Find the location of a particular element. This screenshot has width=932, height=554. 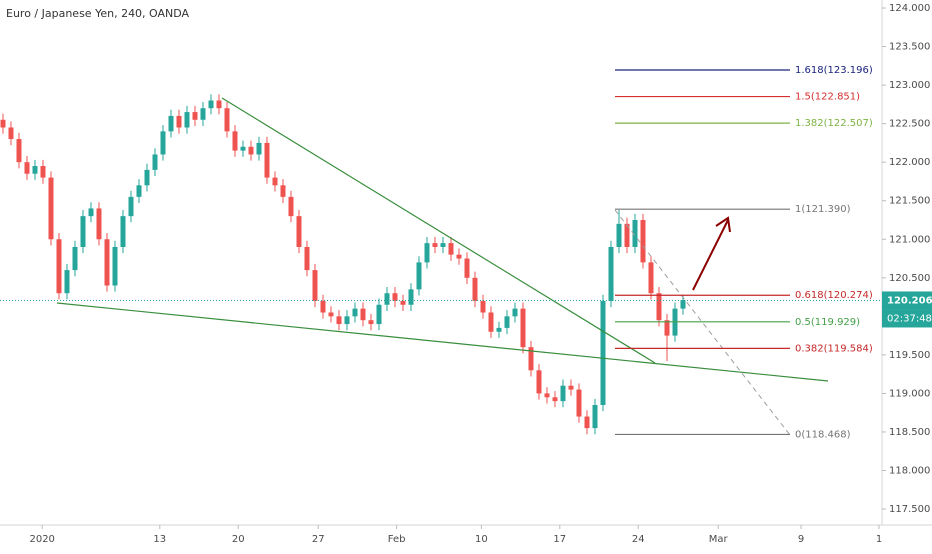

y-tick-label: 121.500 is located at coordinates (909, 201).